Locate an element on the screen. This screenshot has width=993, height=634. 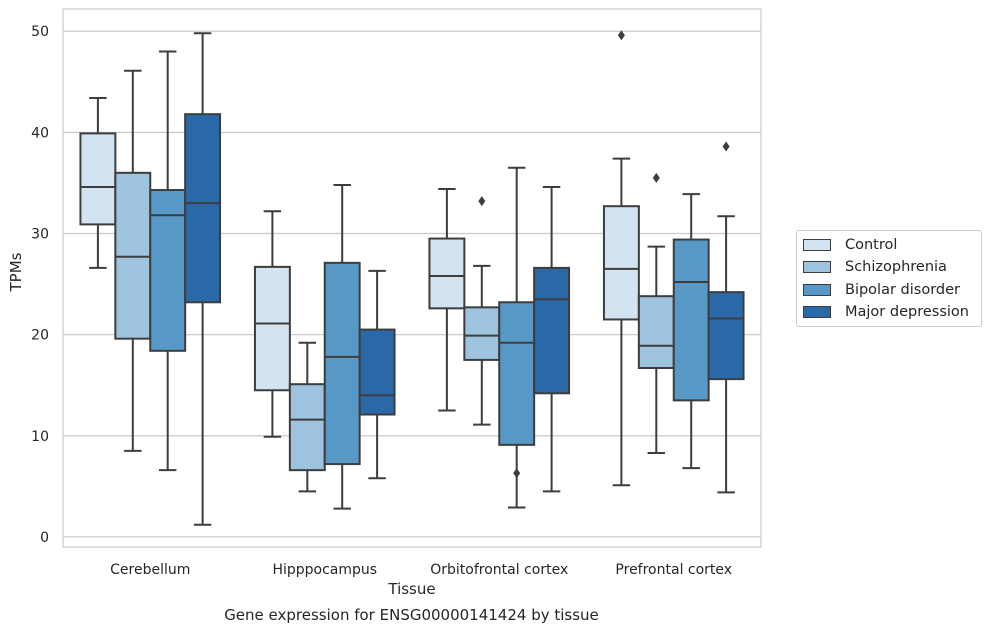
x-axis-label: Tissue is located at coordinates (411, 589).